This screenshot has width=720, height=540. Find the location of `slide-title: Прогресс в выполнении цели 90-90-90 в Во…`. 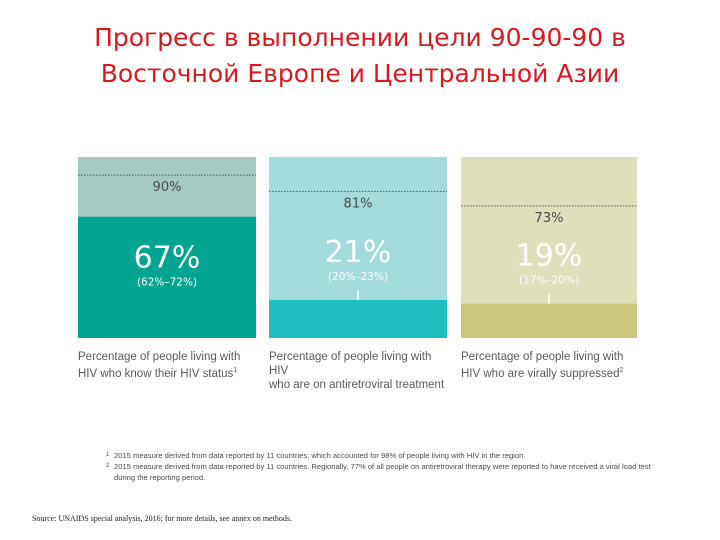

slide-title: Прогресс в выполнении цели 90-90-90 в Во… is located at coordinates (360, 56).